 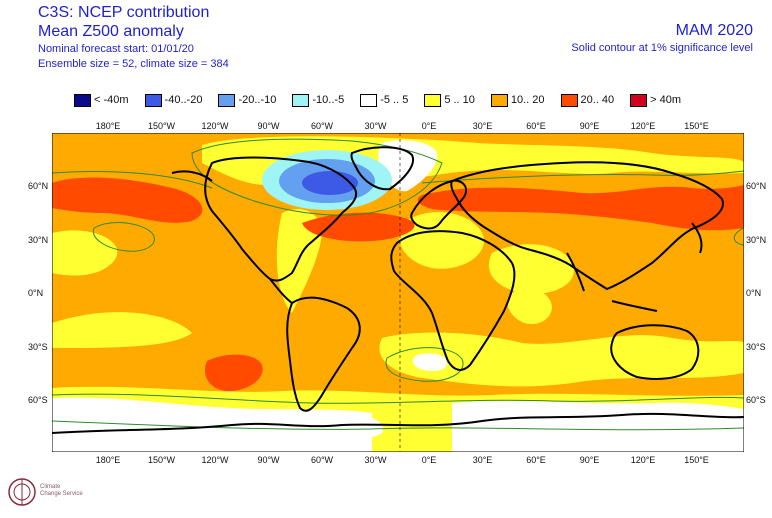 I want to click on legend-item: -5 .. 5, so click(x=392, y=100).